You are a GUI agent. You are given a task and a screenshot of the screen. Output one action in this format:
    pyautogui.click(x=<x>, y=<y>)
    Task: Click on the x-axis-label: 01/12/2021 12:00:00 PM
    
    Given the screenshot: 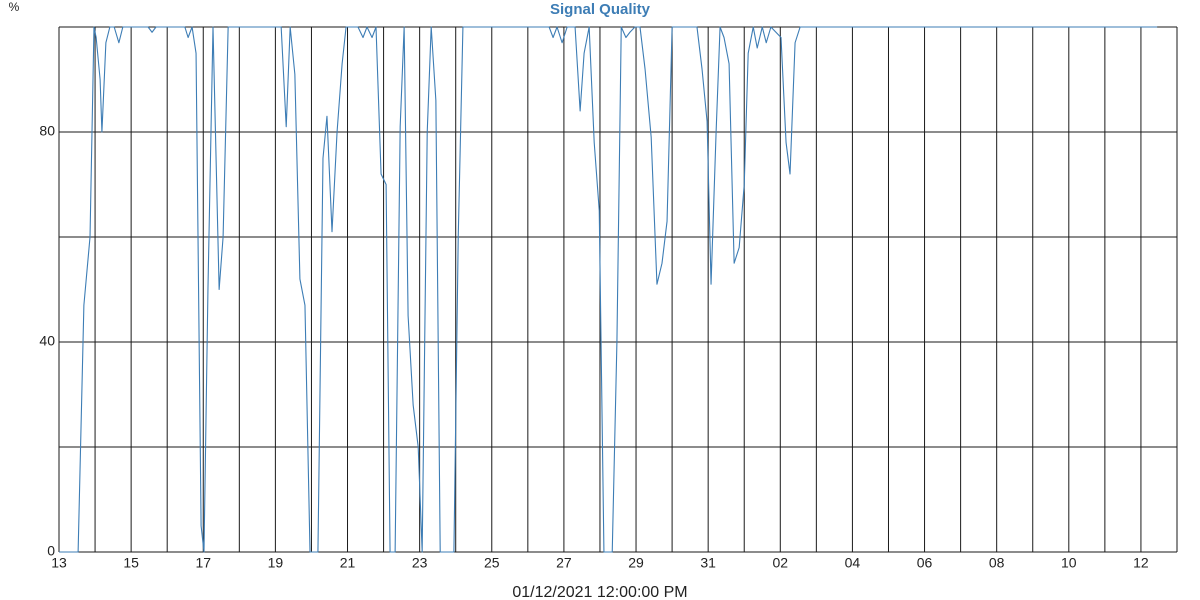 What is the action you would take?
    pyautogui.click(x=599, y=592)
    